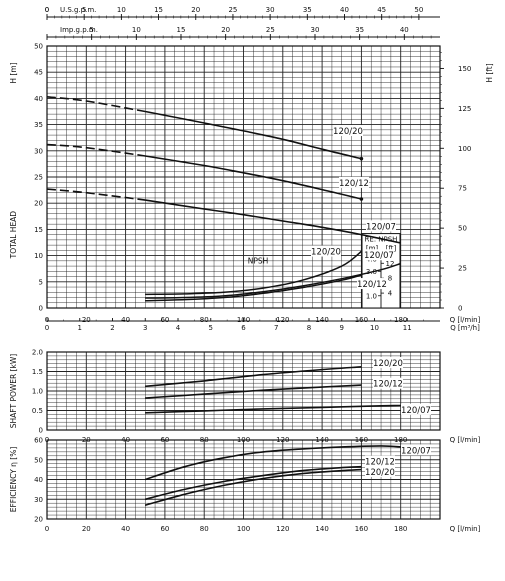  I want to click on eff-x-axis-label: Q [l/min], so click(465, 529).